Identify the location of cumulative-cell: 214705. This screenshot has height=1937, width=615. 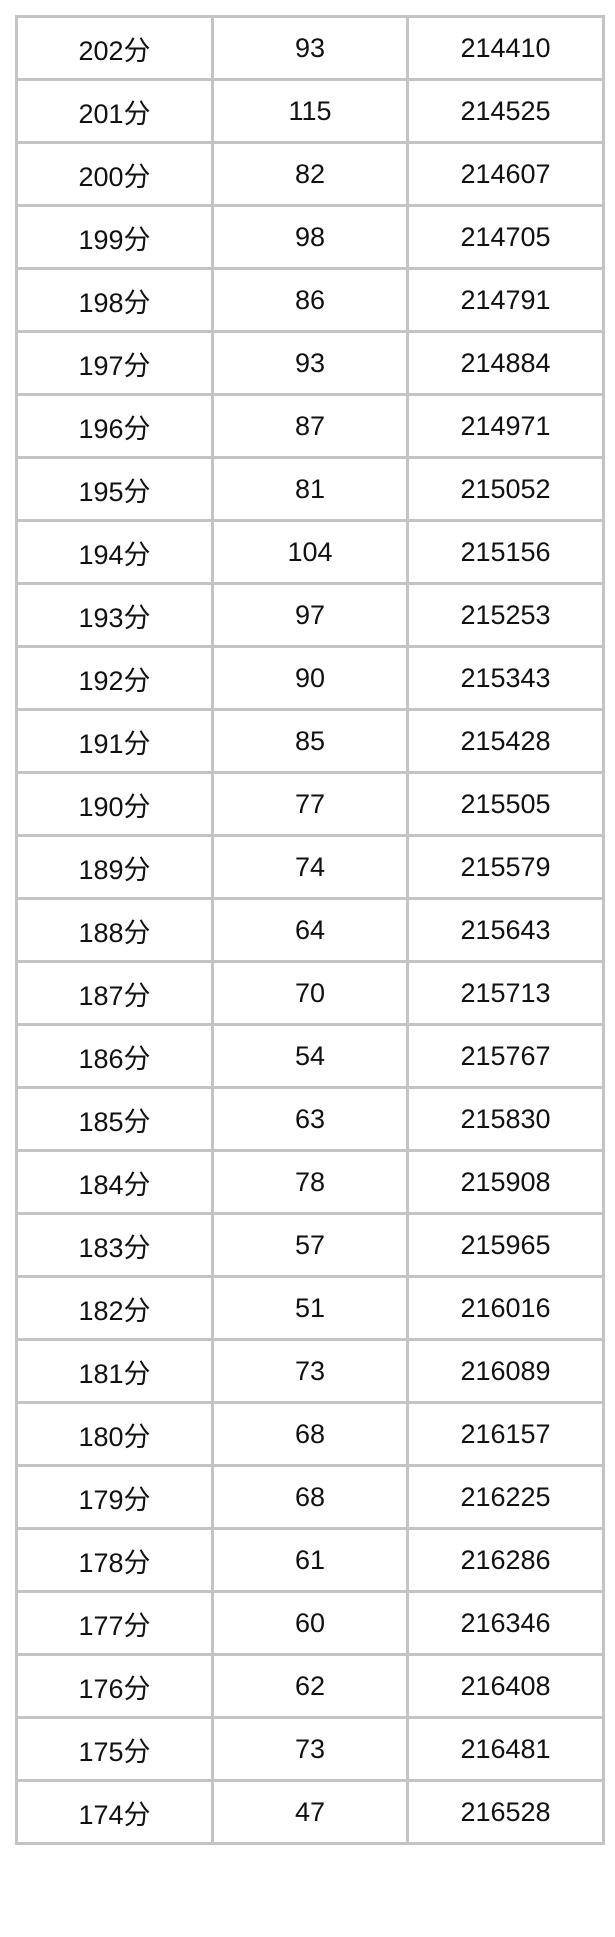
(505, 237).